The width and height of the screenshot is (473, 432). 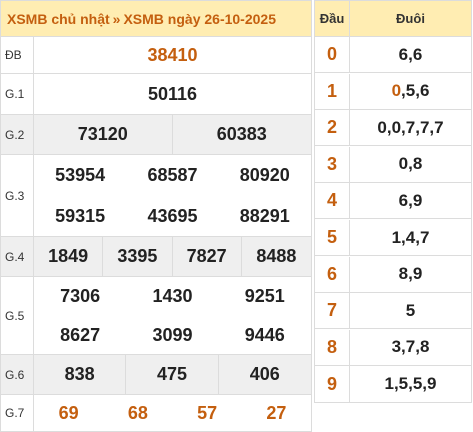 I want to click on loto-tail-digits: 5, so click(x=410, y=310).